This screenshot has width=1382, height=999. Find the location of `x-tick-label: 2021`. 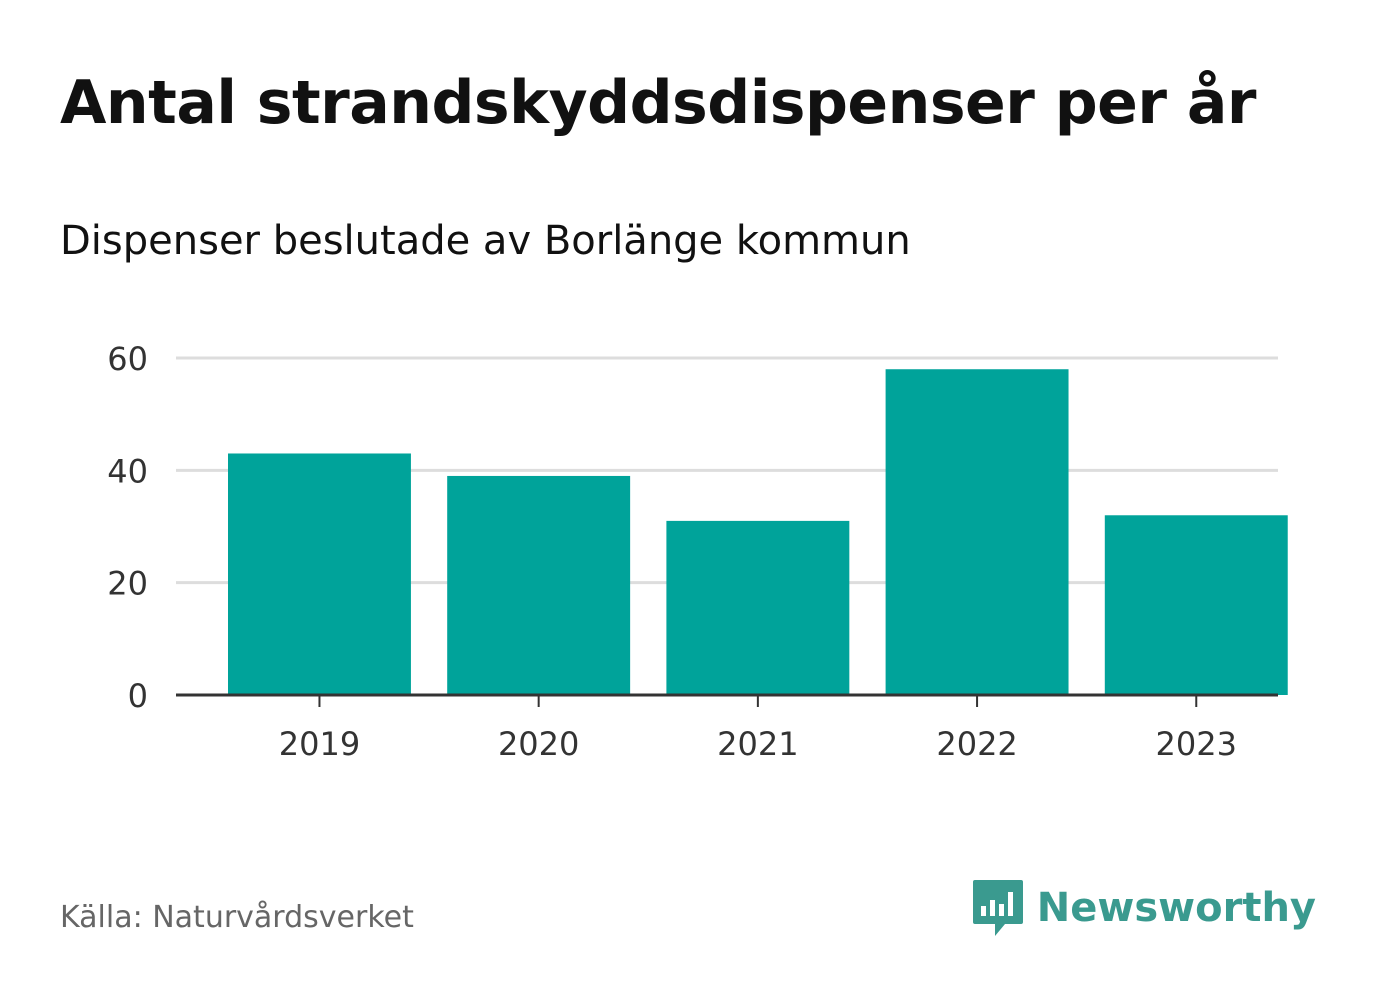

x-tick-label: 2021 is located at coordinates (757, 744).